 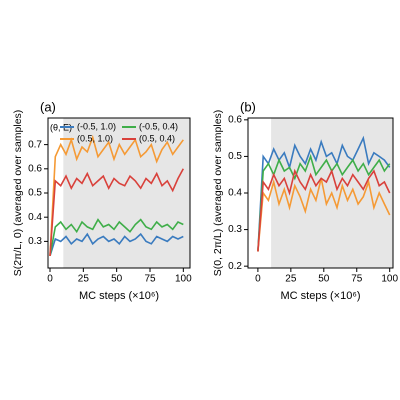 I want to click on panel-label: (b), so click(x=248, y=106).